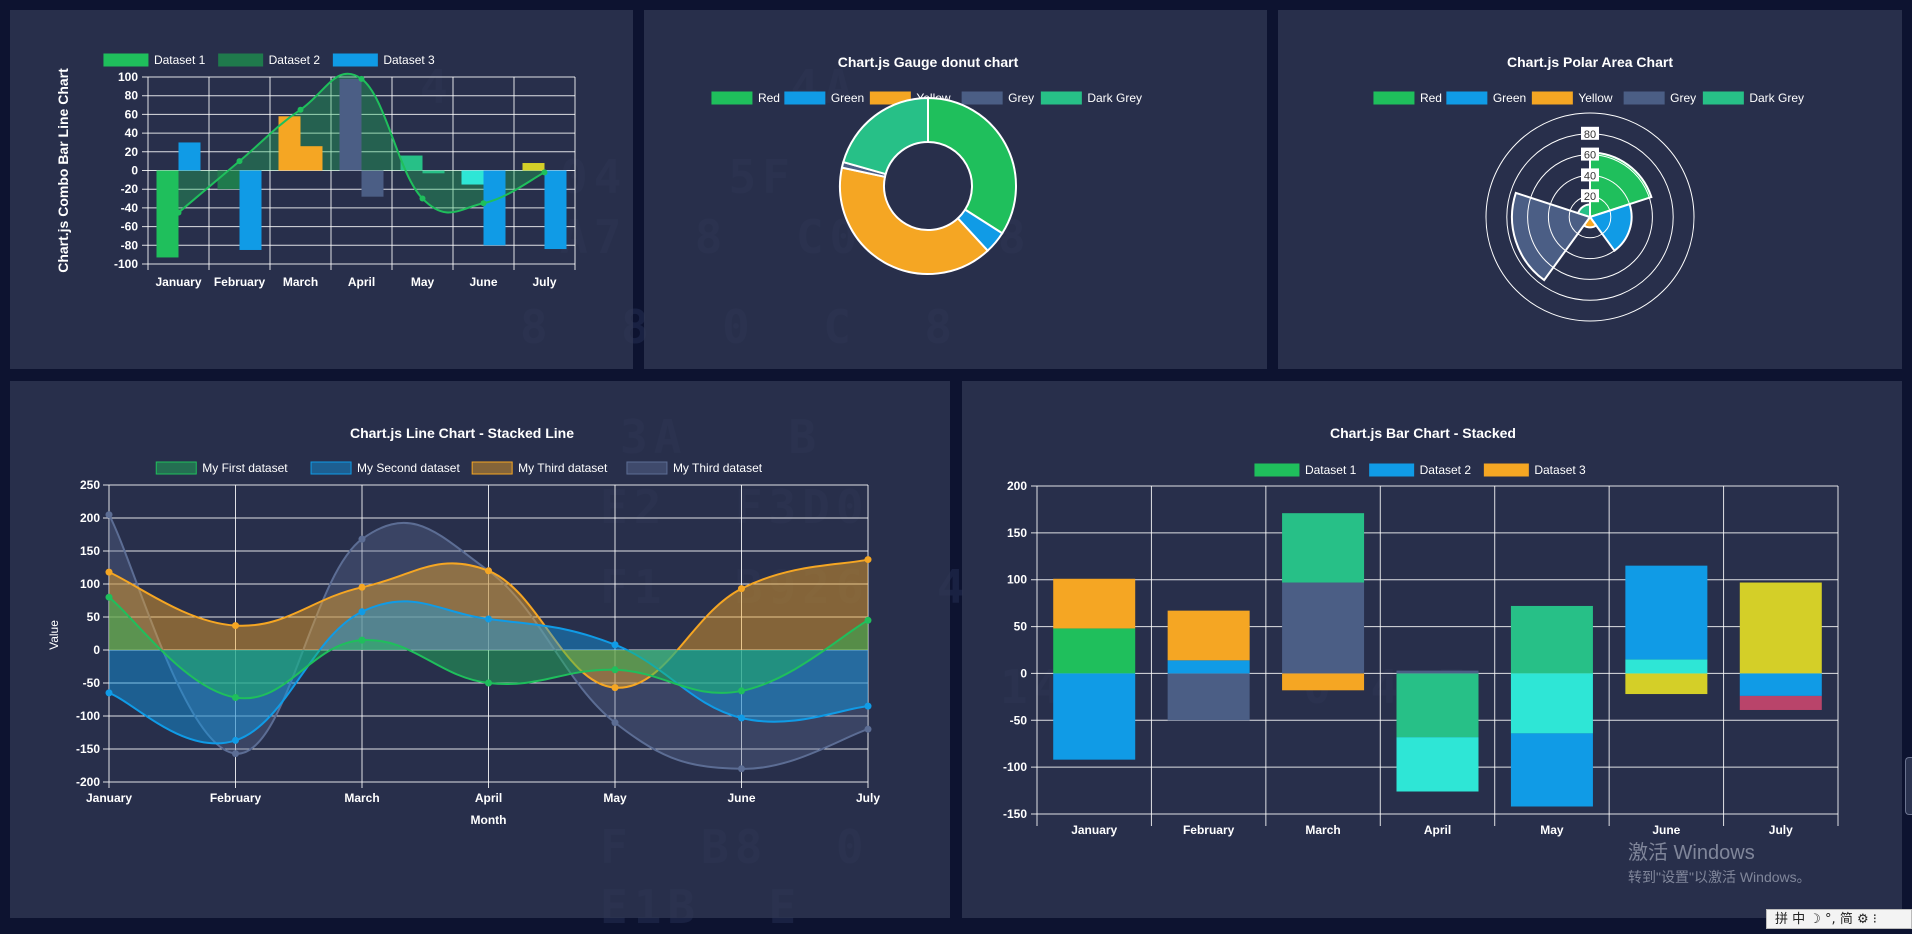 This screenshot has width=1912, height=934. I want to click on polar-segment-grey, so click(1551, 236).